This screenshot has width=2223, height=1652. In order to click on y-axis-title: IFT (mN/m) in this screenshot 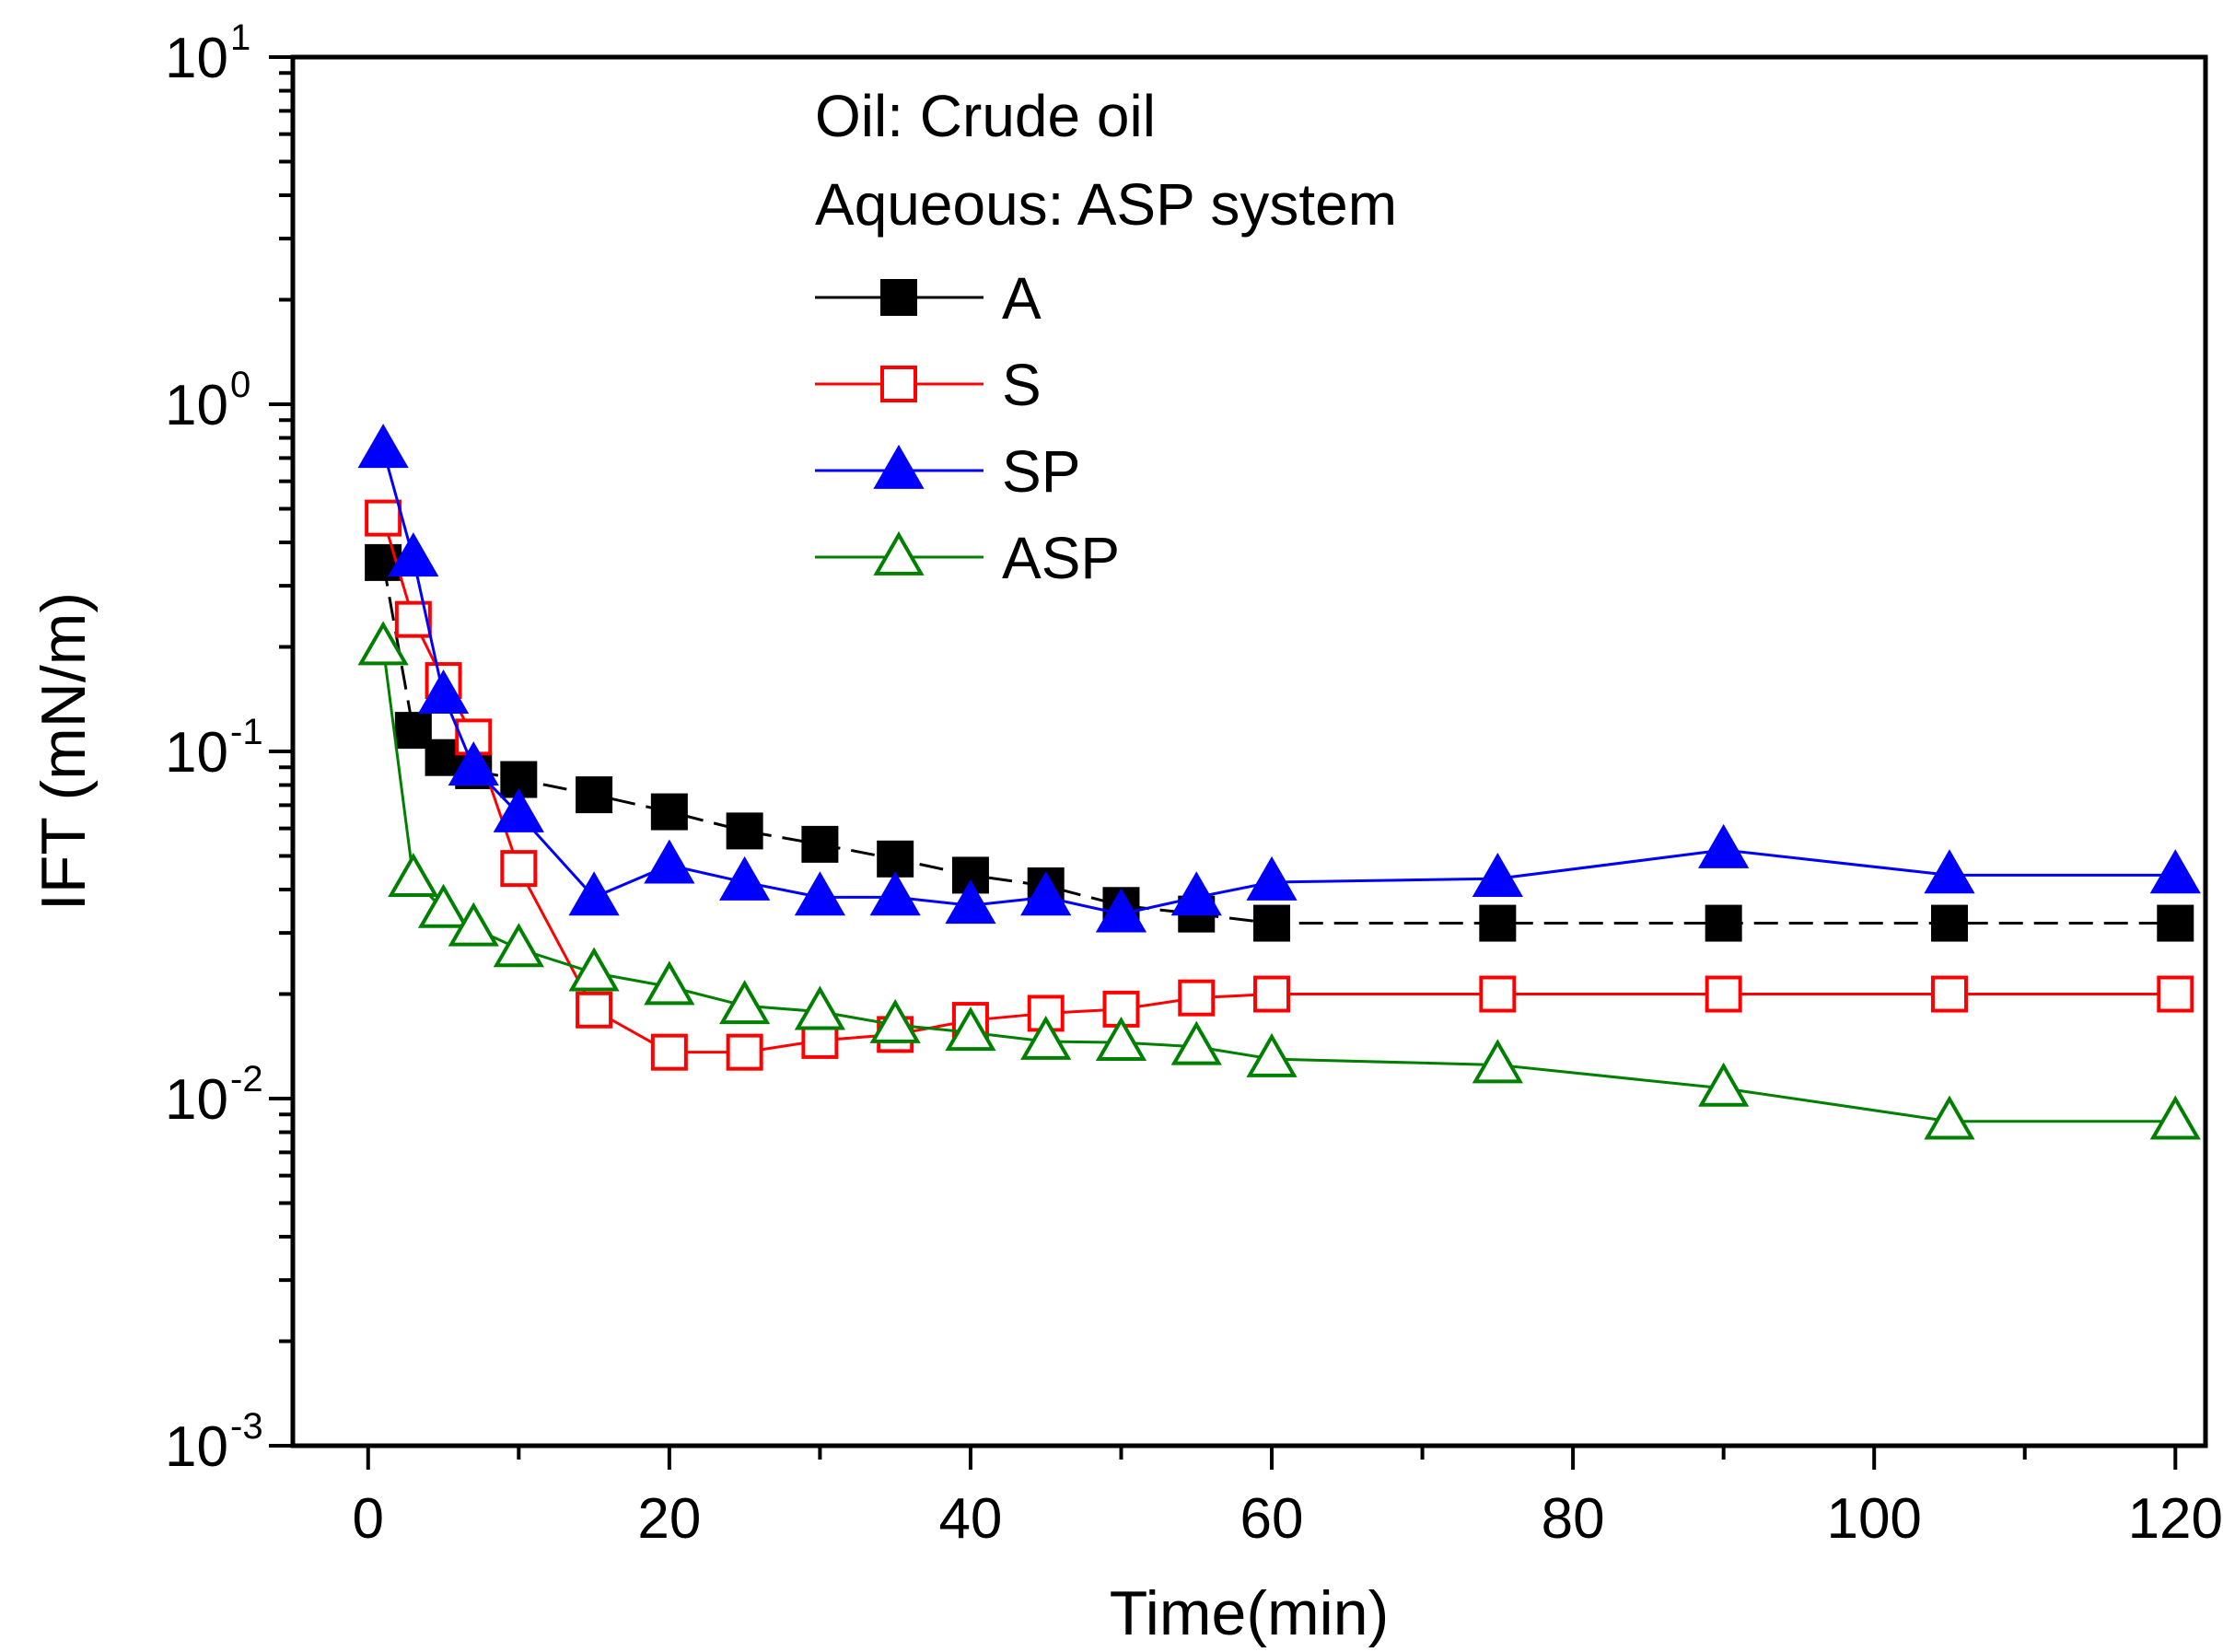, I will do `click(64, 751)`.